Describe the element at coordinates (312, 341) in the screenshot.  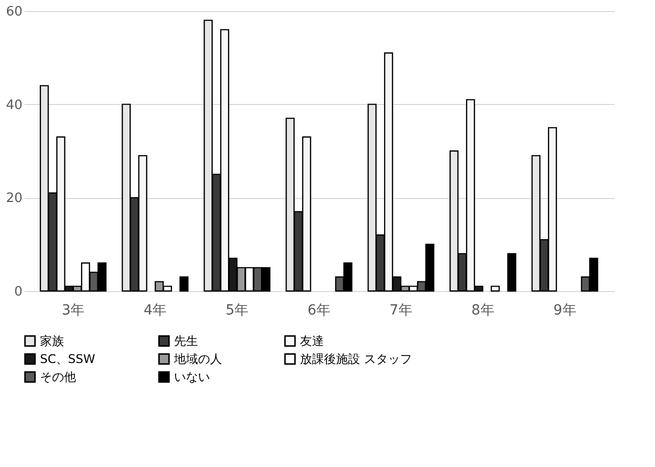
I see `legend-label: 友達` at that location.